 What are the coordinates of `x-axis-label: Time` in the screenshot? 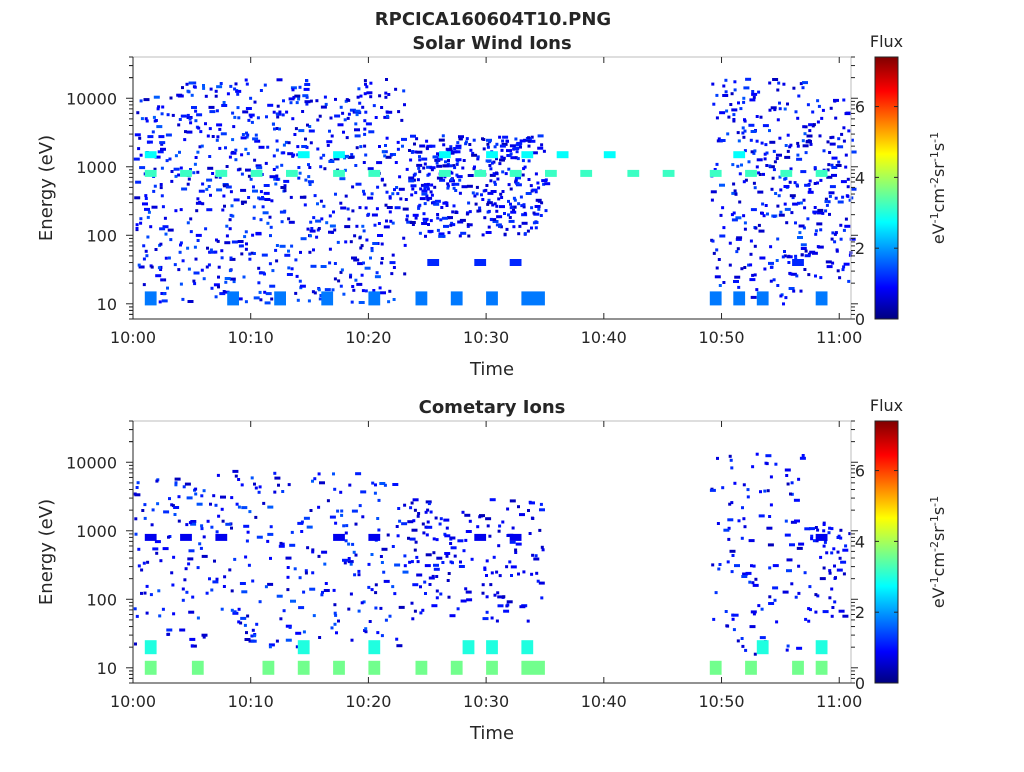 It's located at (491, 733).